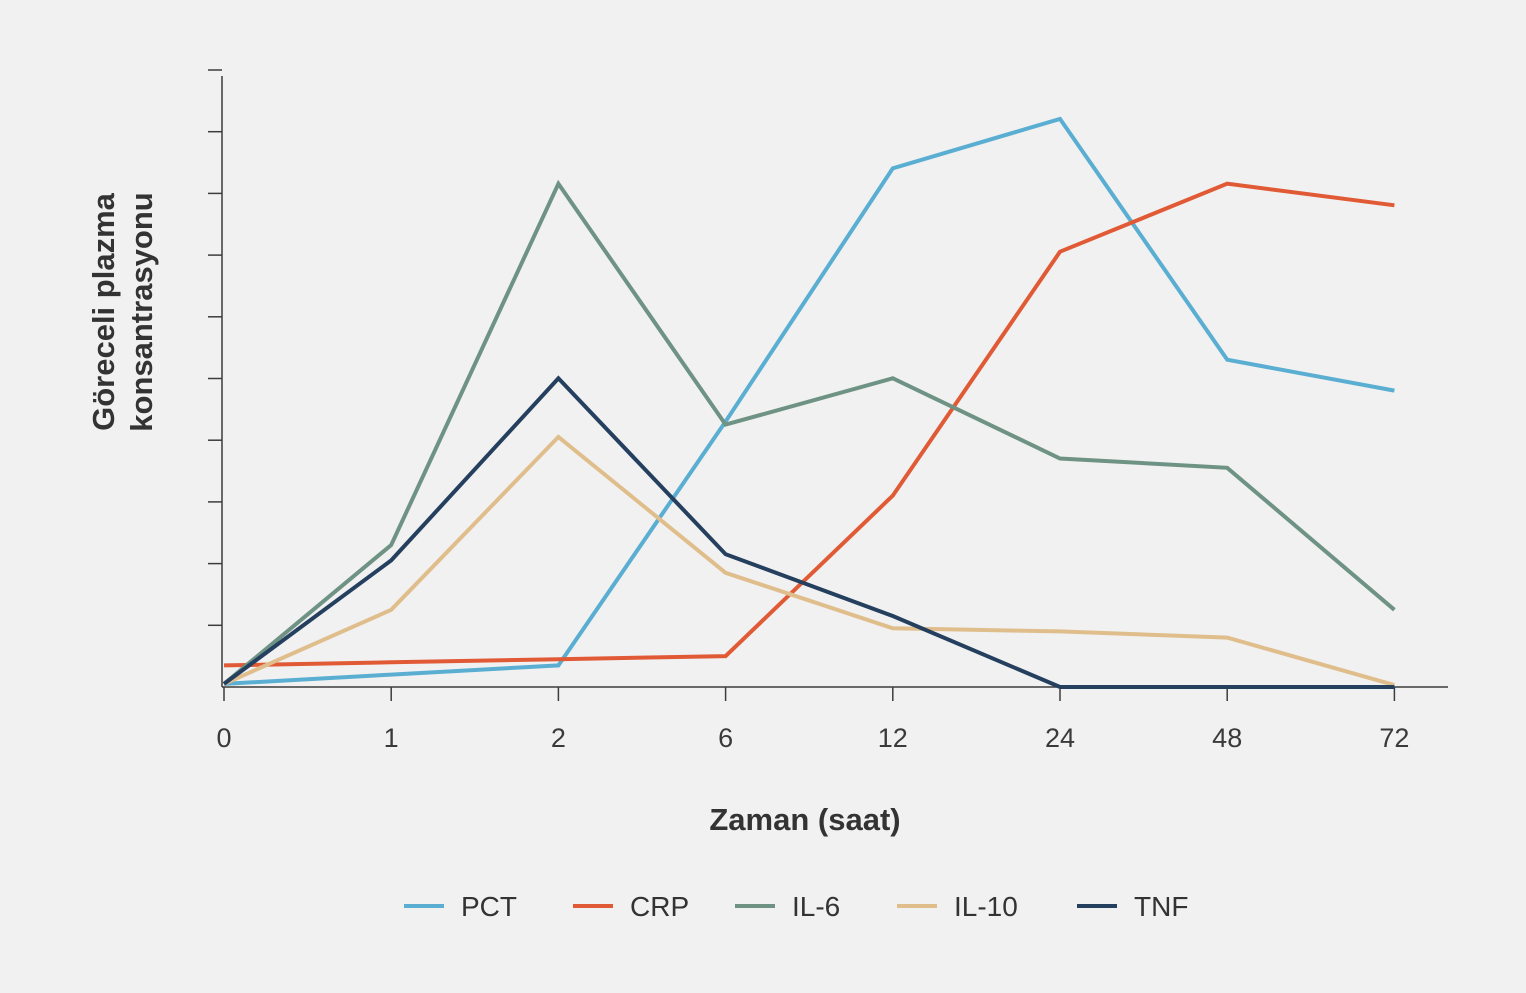 This screenshot has width=1526, height=993. I want to click on x-axis-title: Zaman (saat), so click(804, 819).